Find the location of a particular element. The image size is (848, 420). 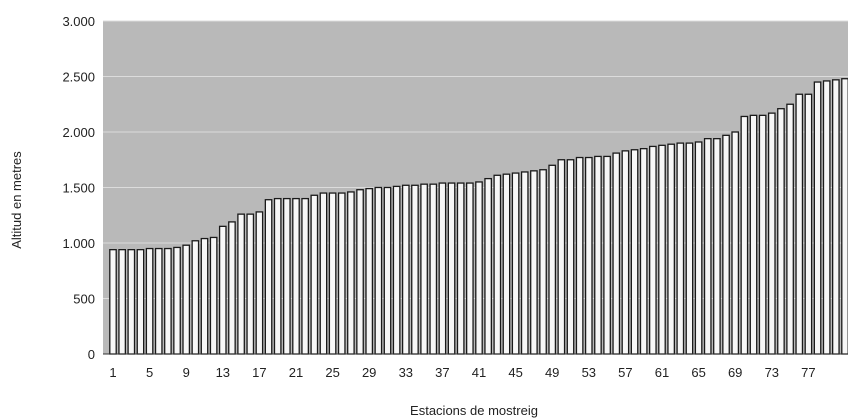

x-tick-label-5: 5 is located at coordinates (149, 372).